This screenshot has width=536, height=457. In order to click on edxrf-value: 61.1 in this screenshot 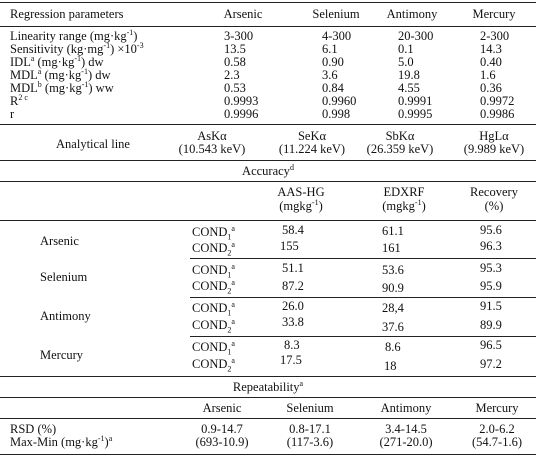, I will do `click(393, 231)`.